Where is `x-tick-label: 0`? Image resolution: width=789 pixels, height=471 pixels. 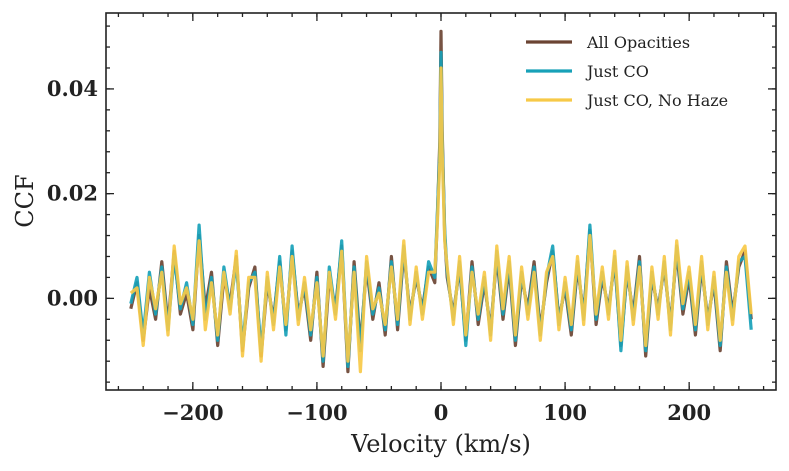
x-tick-label: 0 is located at coordinates (441, 412).